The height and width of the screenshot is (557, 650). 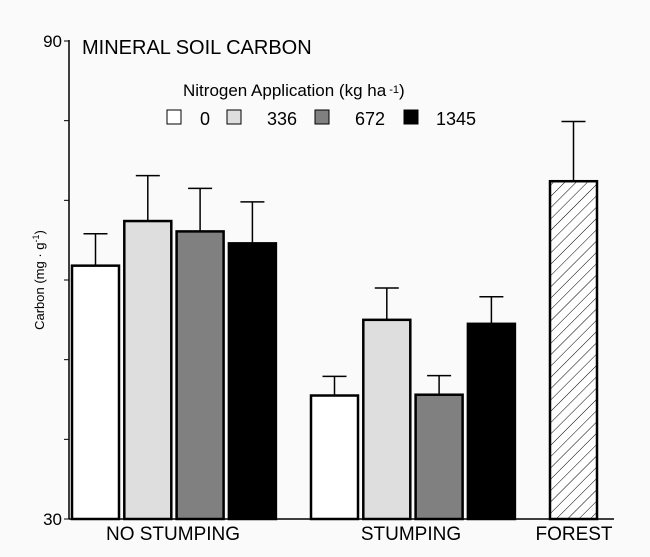 What do you see at coordinates (173, 534) in the screenshot?
I see `category-label: NO STUMPING` at bounding box center [173, 534].